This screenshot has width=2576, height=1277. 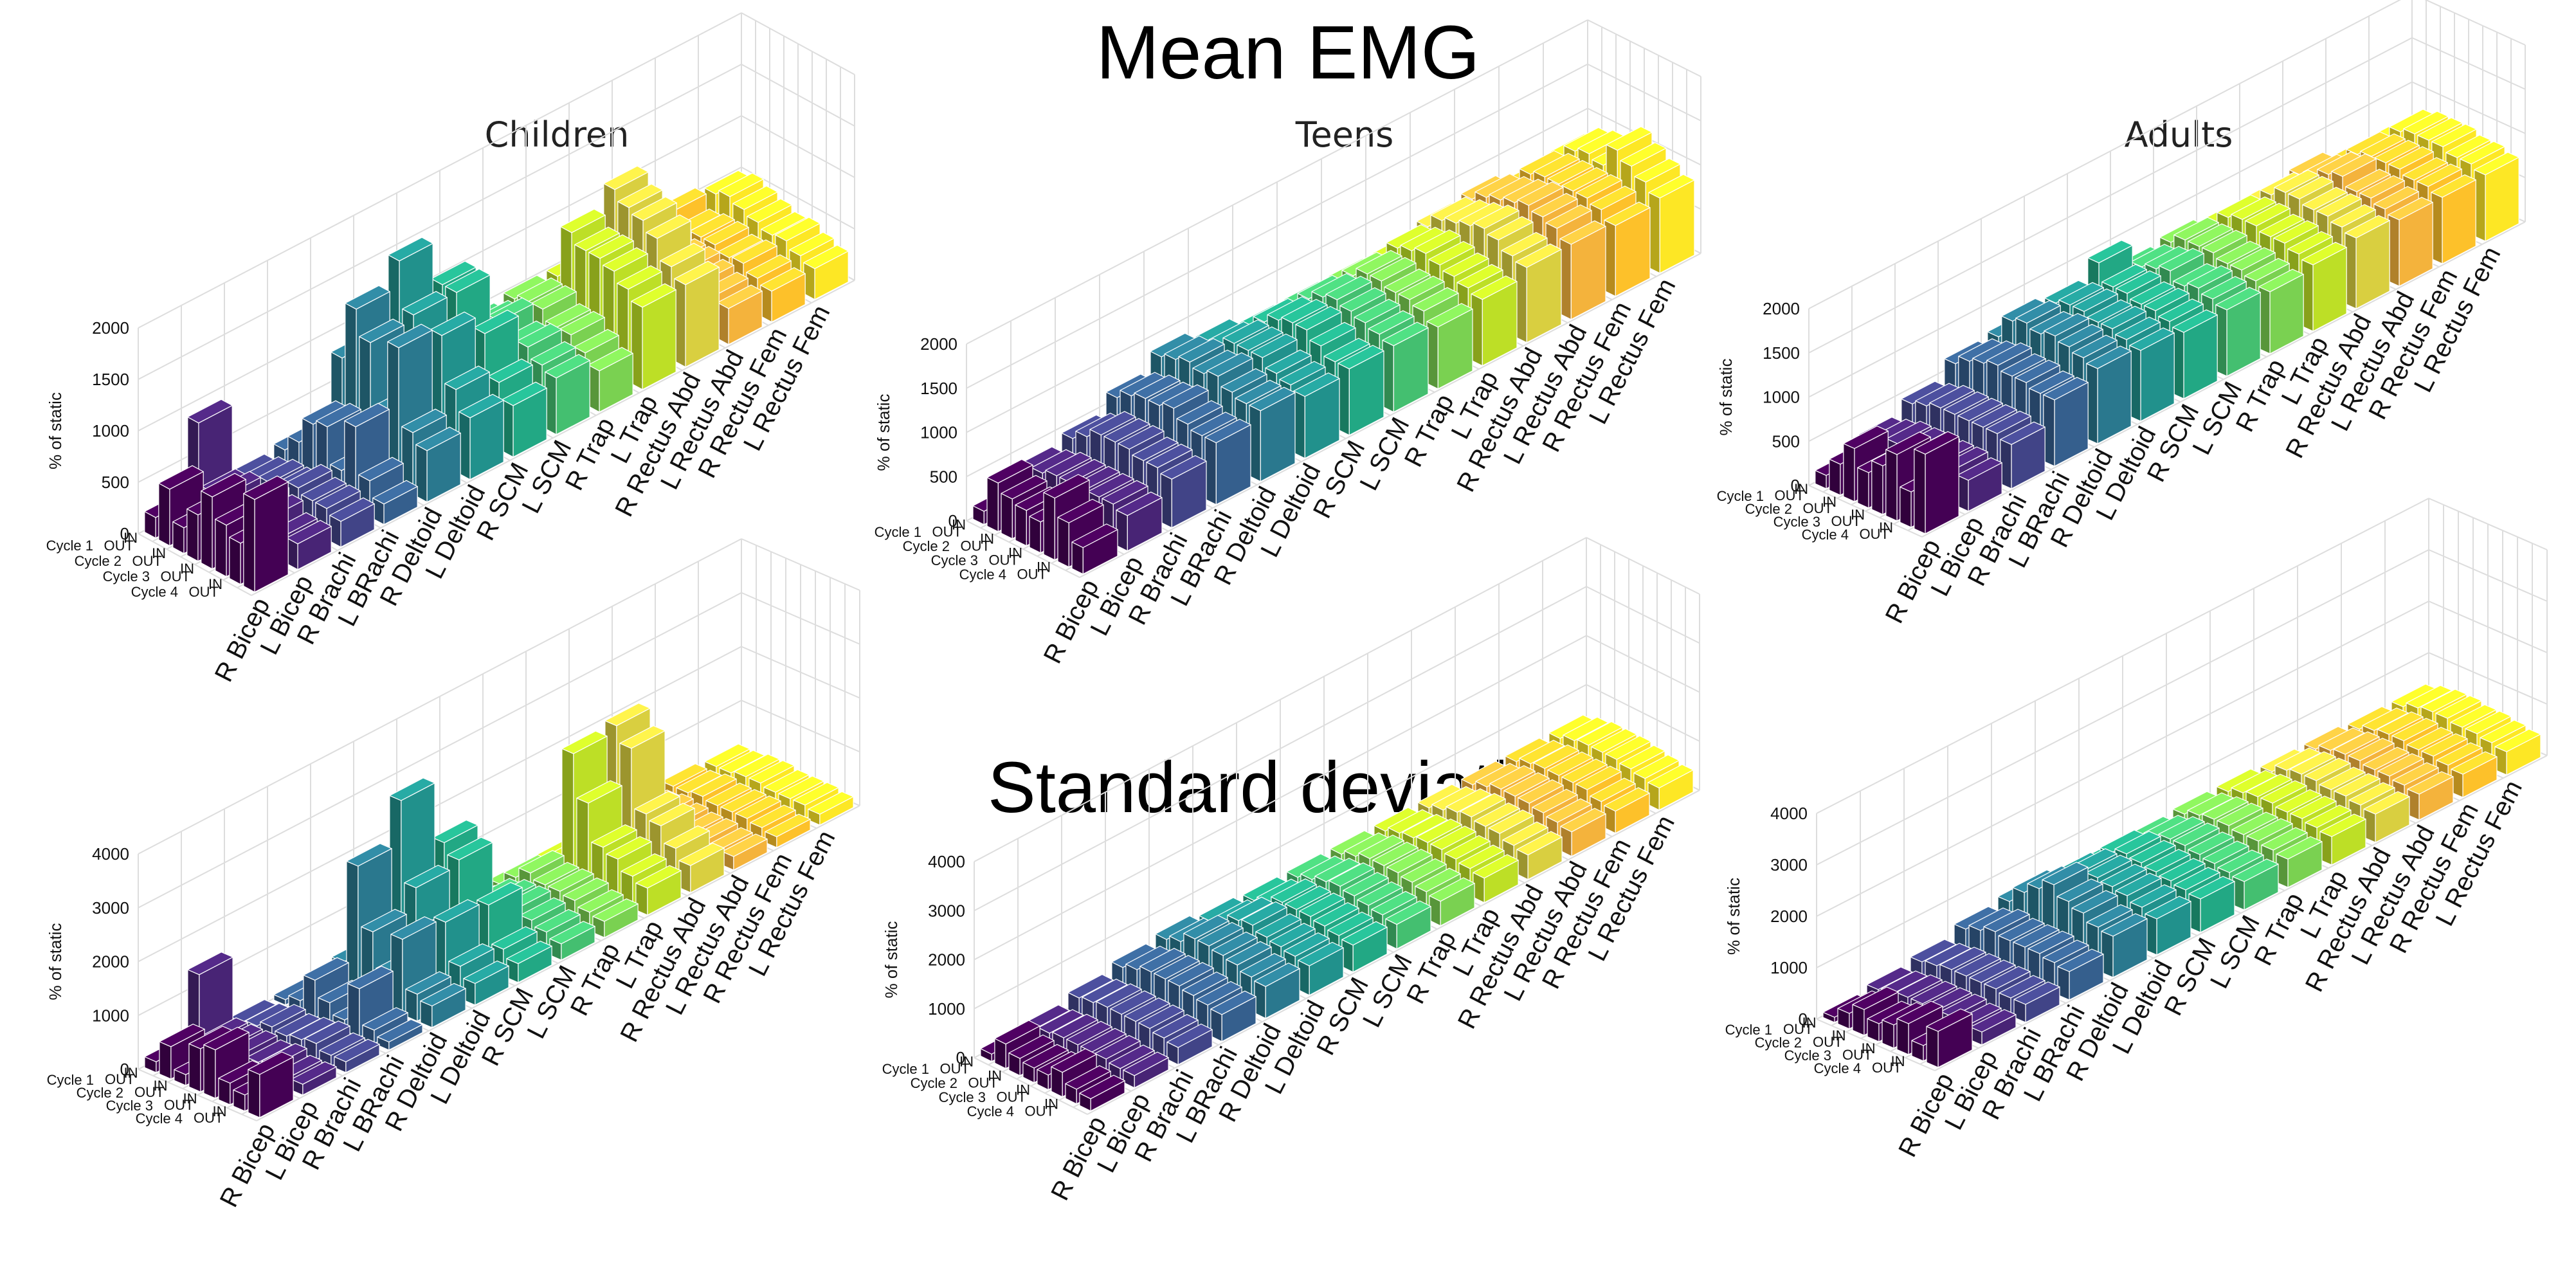 I want to click on panel-title-teens: Teens, so click(x=1344, y=134).